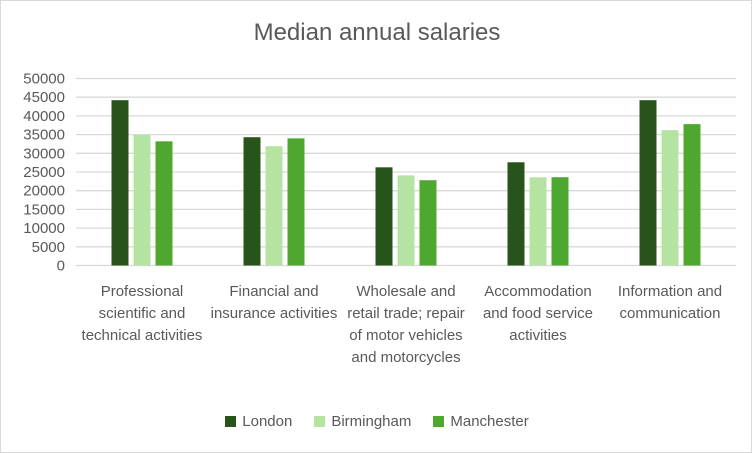  Describe the element at coordinates (670, 302) in the screenshot. I see `x-category-label: Information and communication` at that location.